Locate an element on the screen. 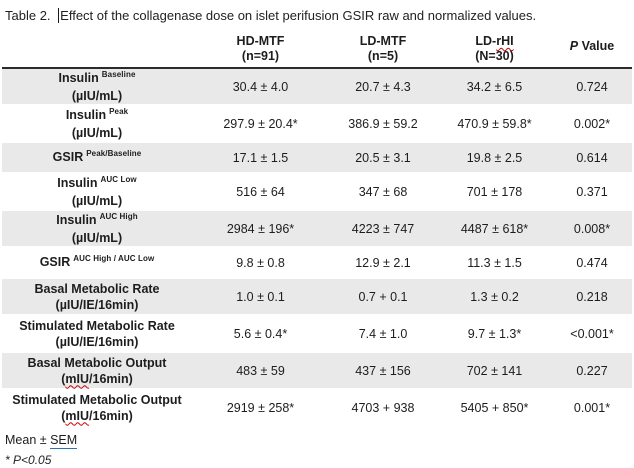 The image size is (634, 468). text-cursor is located at coordinates (59, 15).